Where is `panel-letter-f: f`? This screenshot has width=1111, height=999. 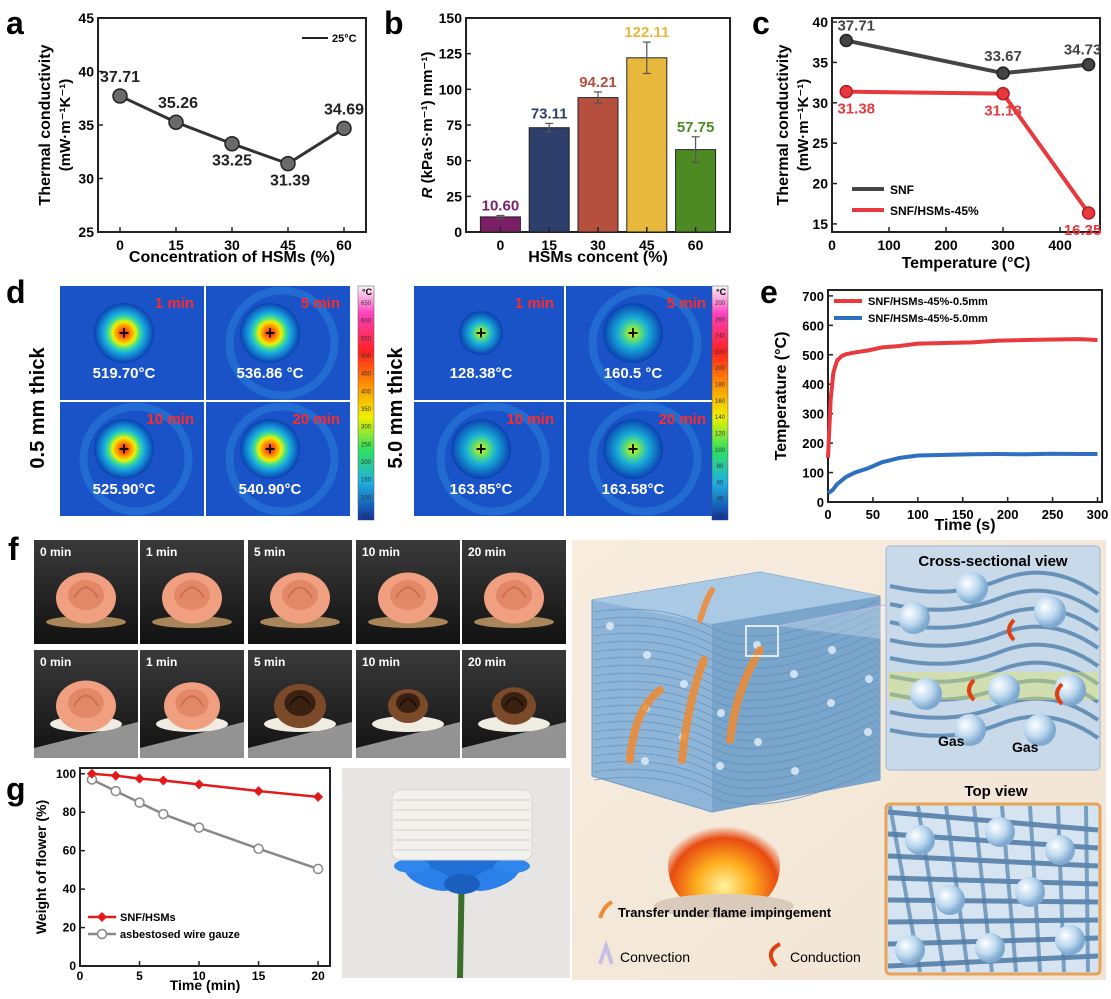
panel-letter-f: f is located at coordinates (13, 549).